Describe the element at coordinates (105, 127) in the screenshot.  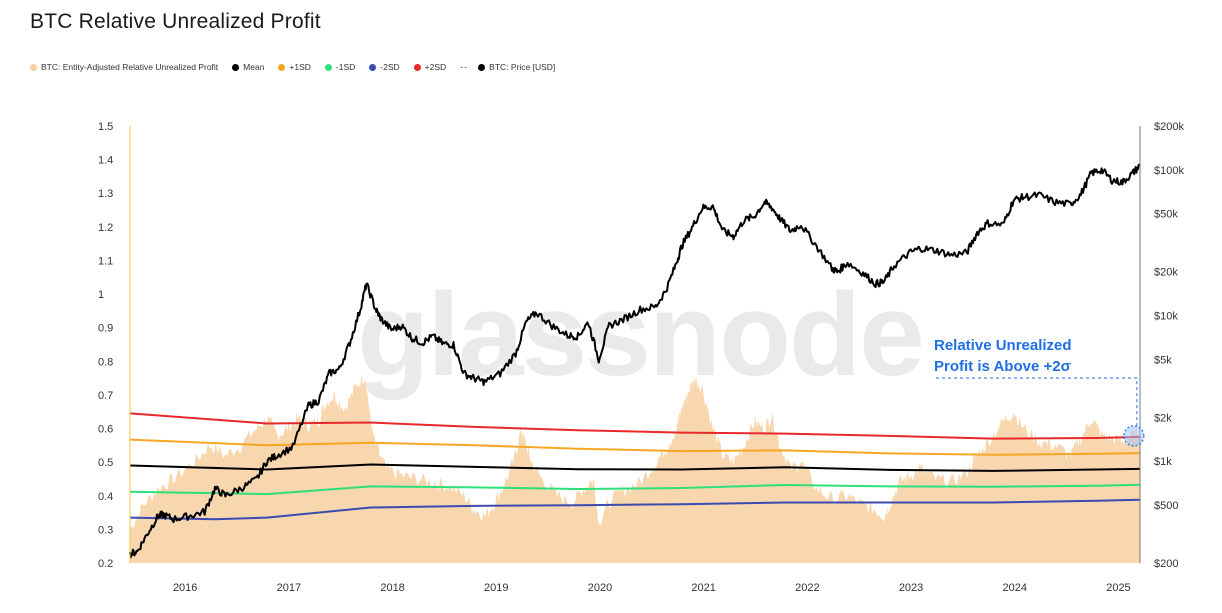
I see `y-left-tick-label: 1.5` at that location.